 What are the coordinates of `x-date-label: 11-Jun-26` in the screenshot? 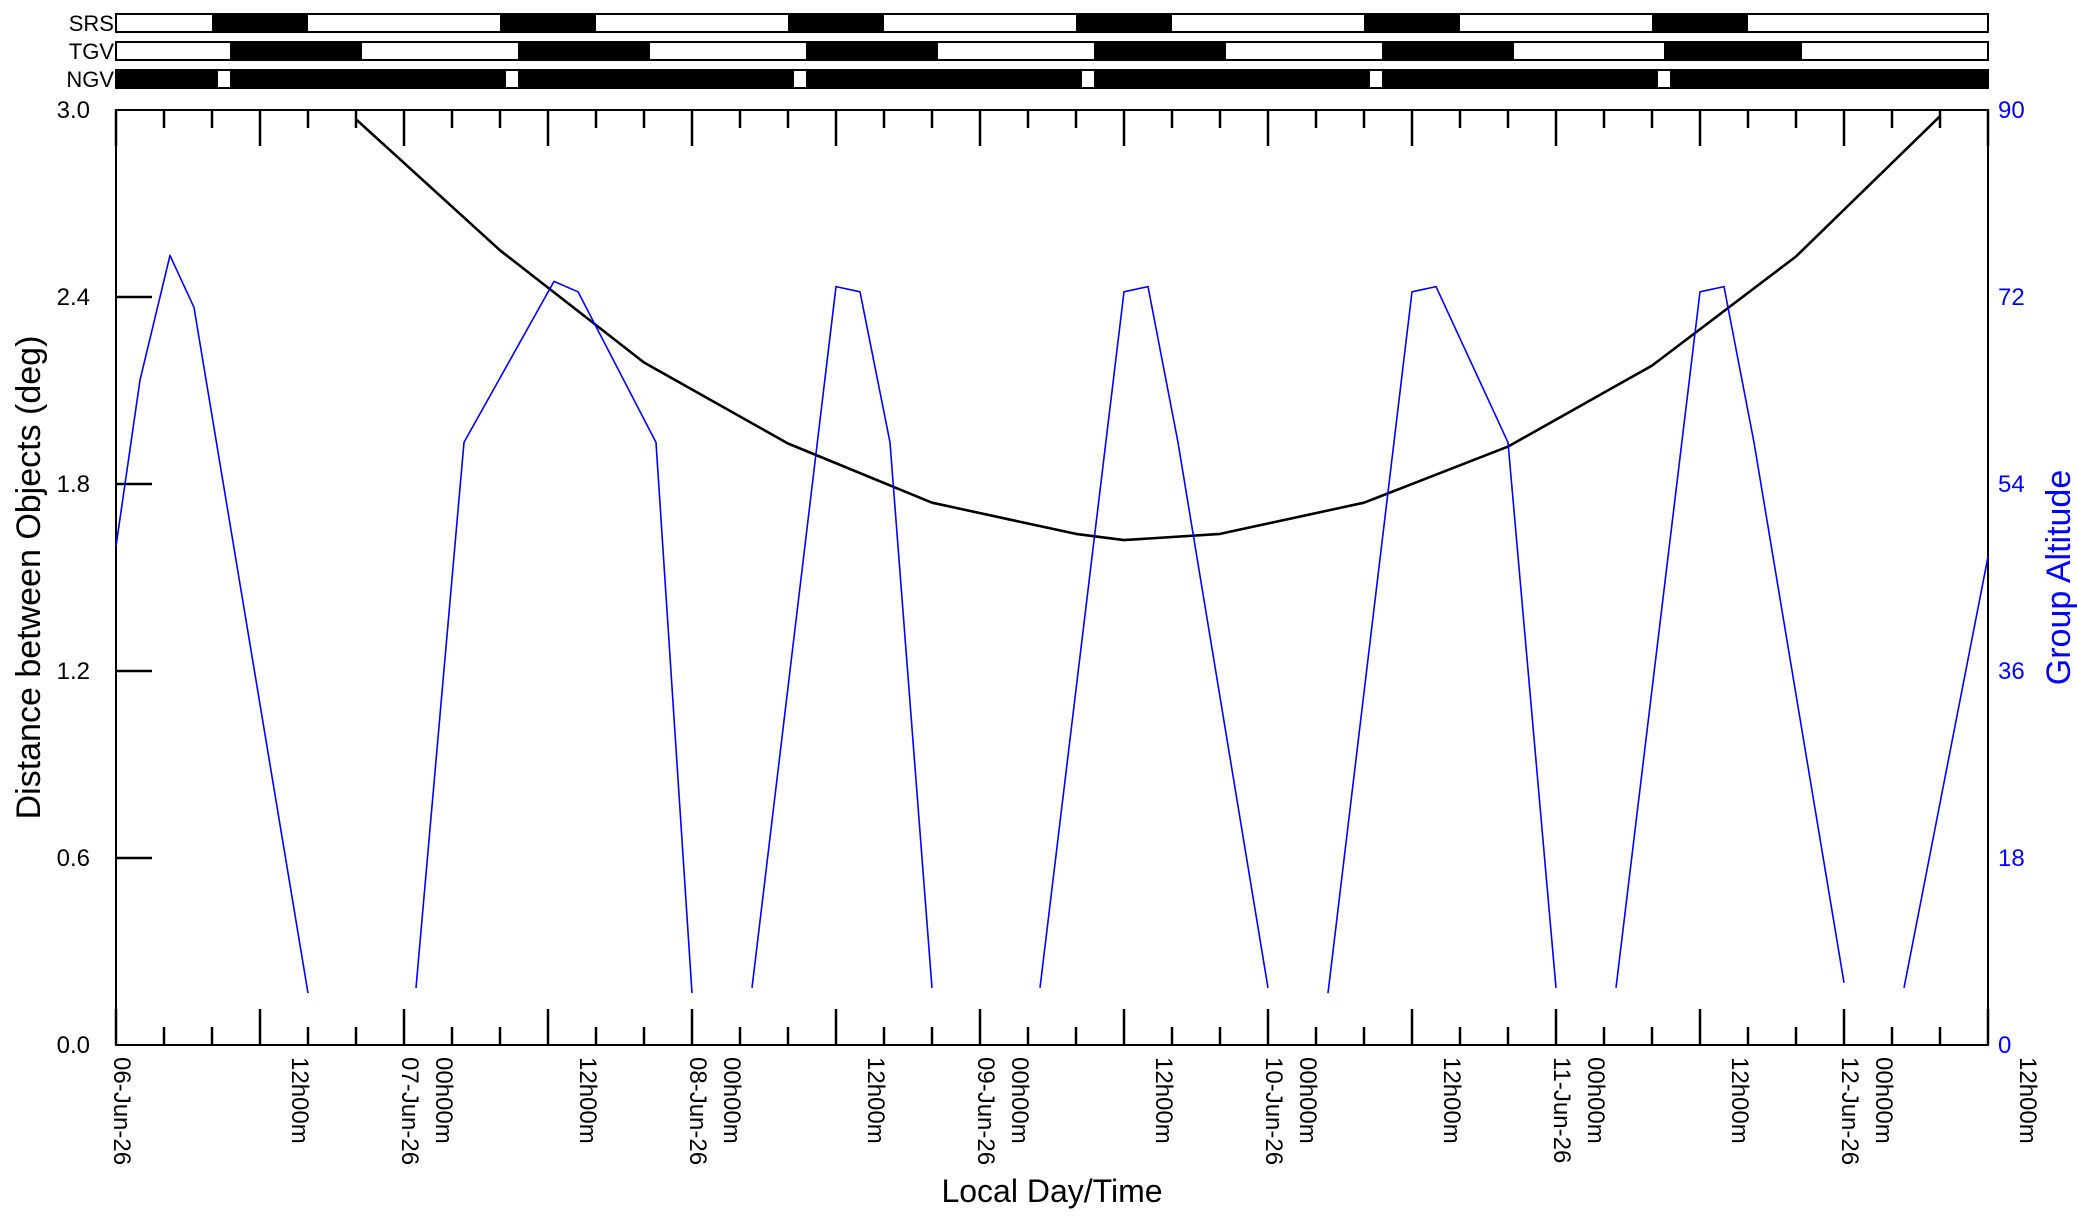 It's located at (1561, 1110).